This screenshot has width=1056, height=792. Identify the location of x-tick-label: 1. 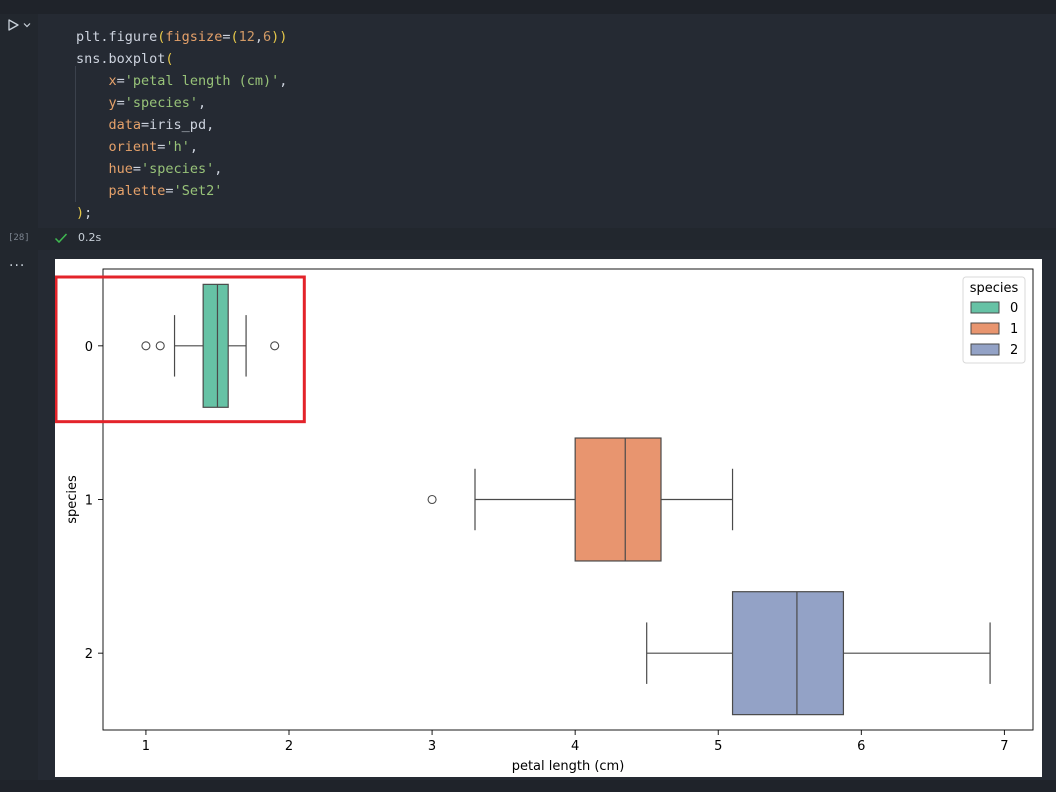
(146, 746).